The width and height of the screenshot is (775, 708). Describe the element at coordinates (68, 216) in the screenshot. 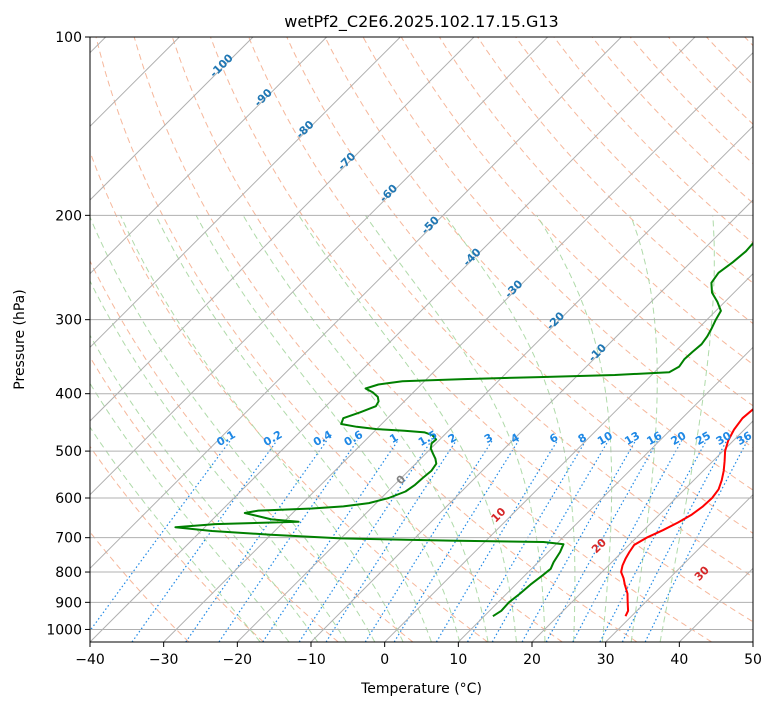

I see `y-tick-label: 200` at that location.